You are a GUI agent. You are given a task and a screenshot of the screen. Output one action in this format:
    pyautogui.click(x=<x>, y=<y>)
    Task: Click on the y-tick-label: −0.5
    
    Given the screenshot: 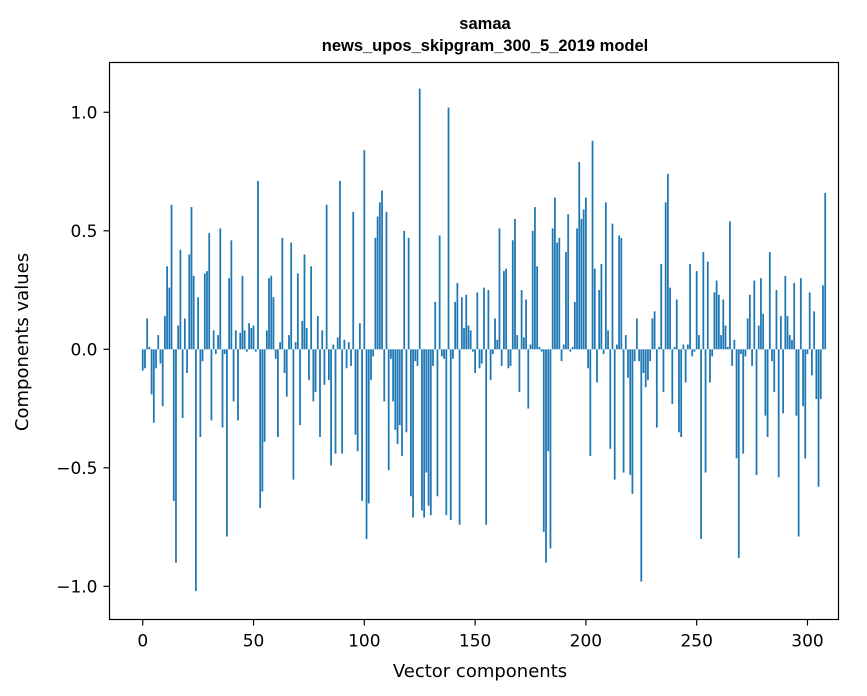 What is the action you would take?
    pyautogui.click(x=76, y=469)
    